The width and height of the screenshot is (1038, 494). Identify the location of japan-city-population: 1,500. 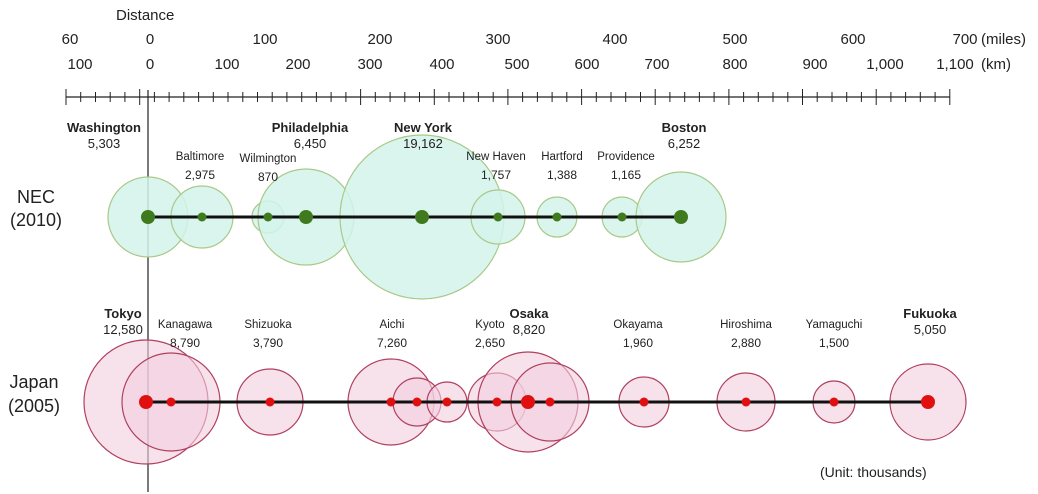
(834, 343).